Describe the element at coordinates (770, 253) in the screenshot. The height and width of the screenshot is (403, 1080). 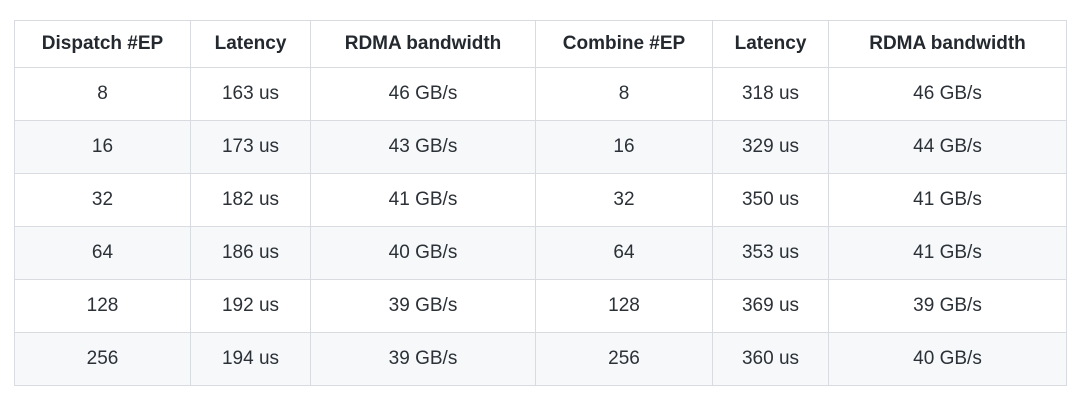
I see `table-cell: 353 us` at that location.